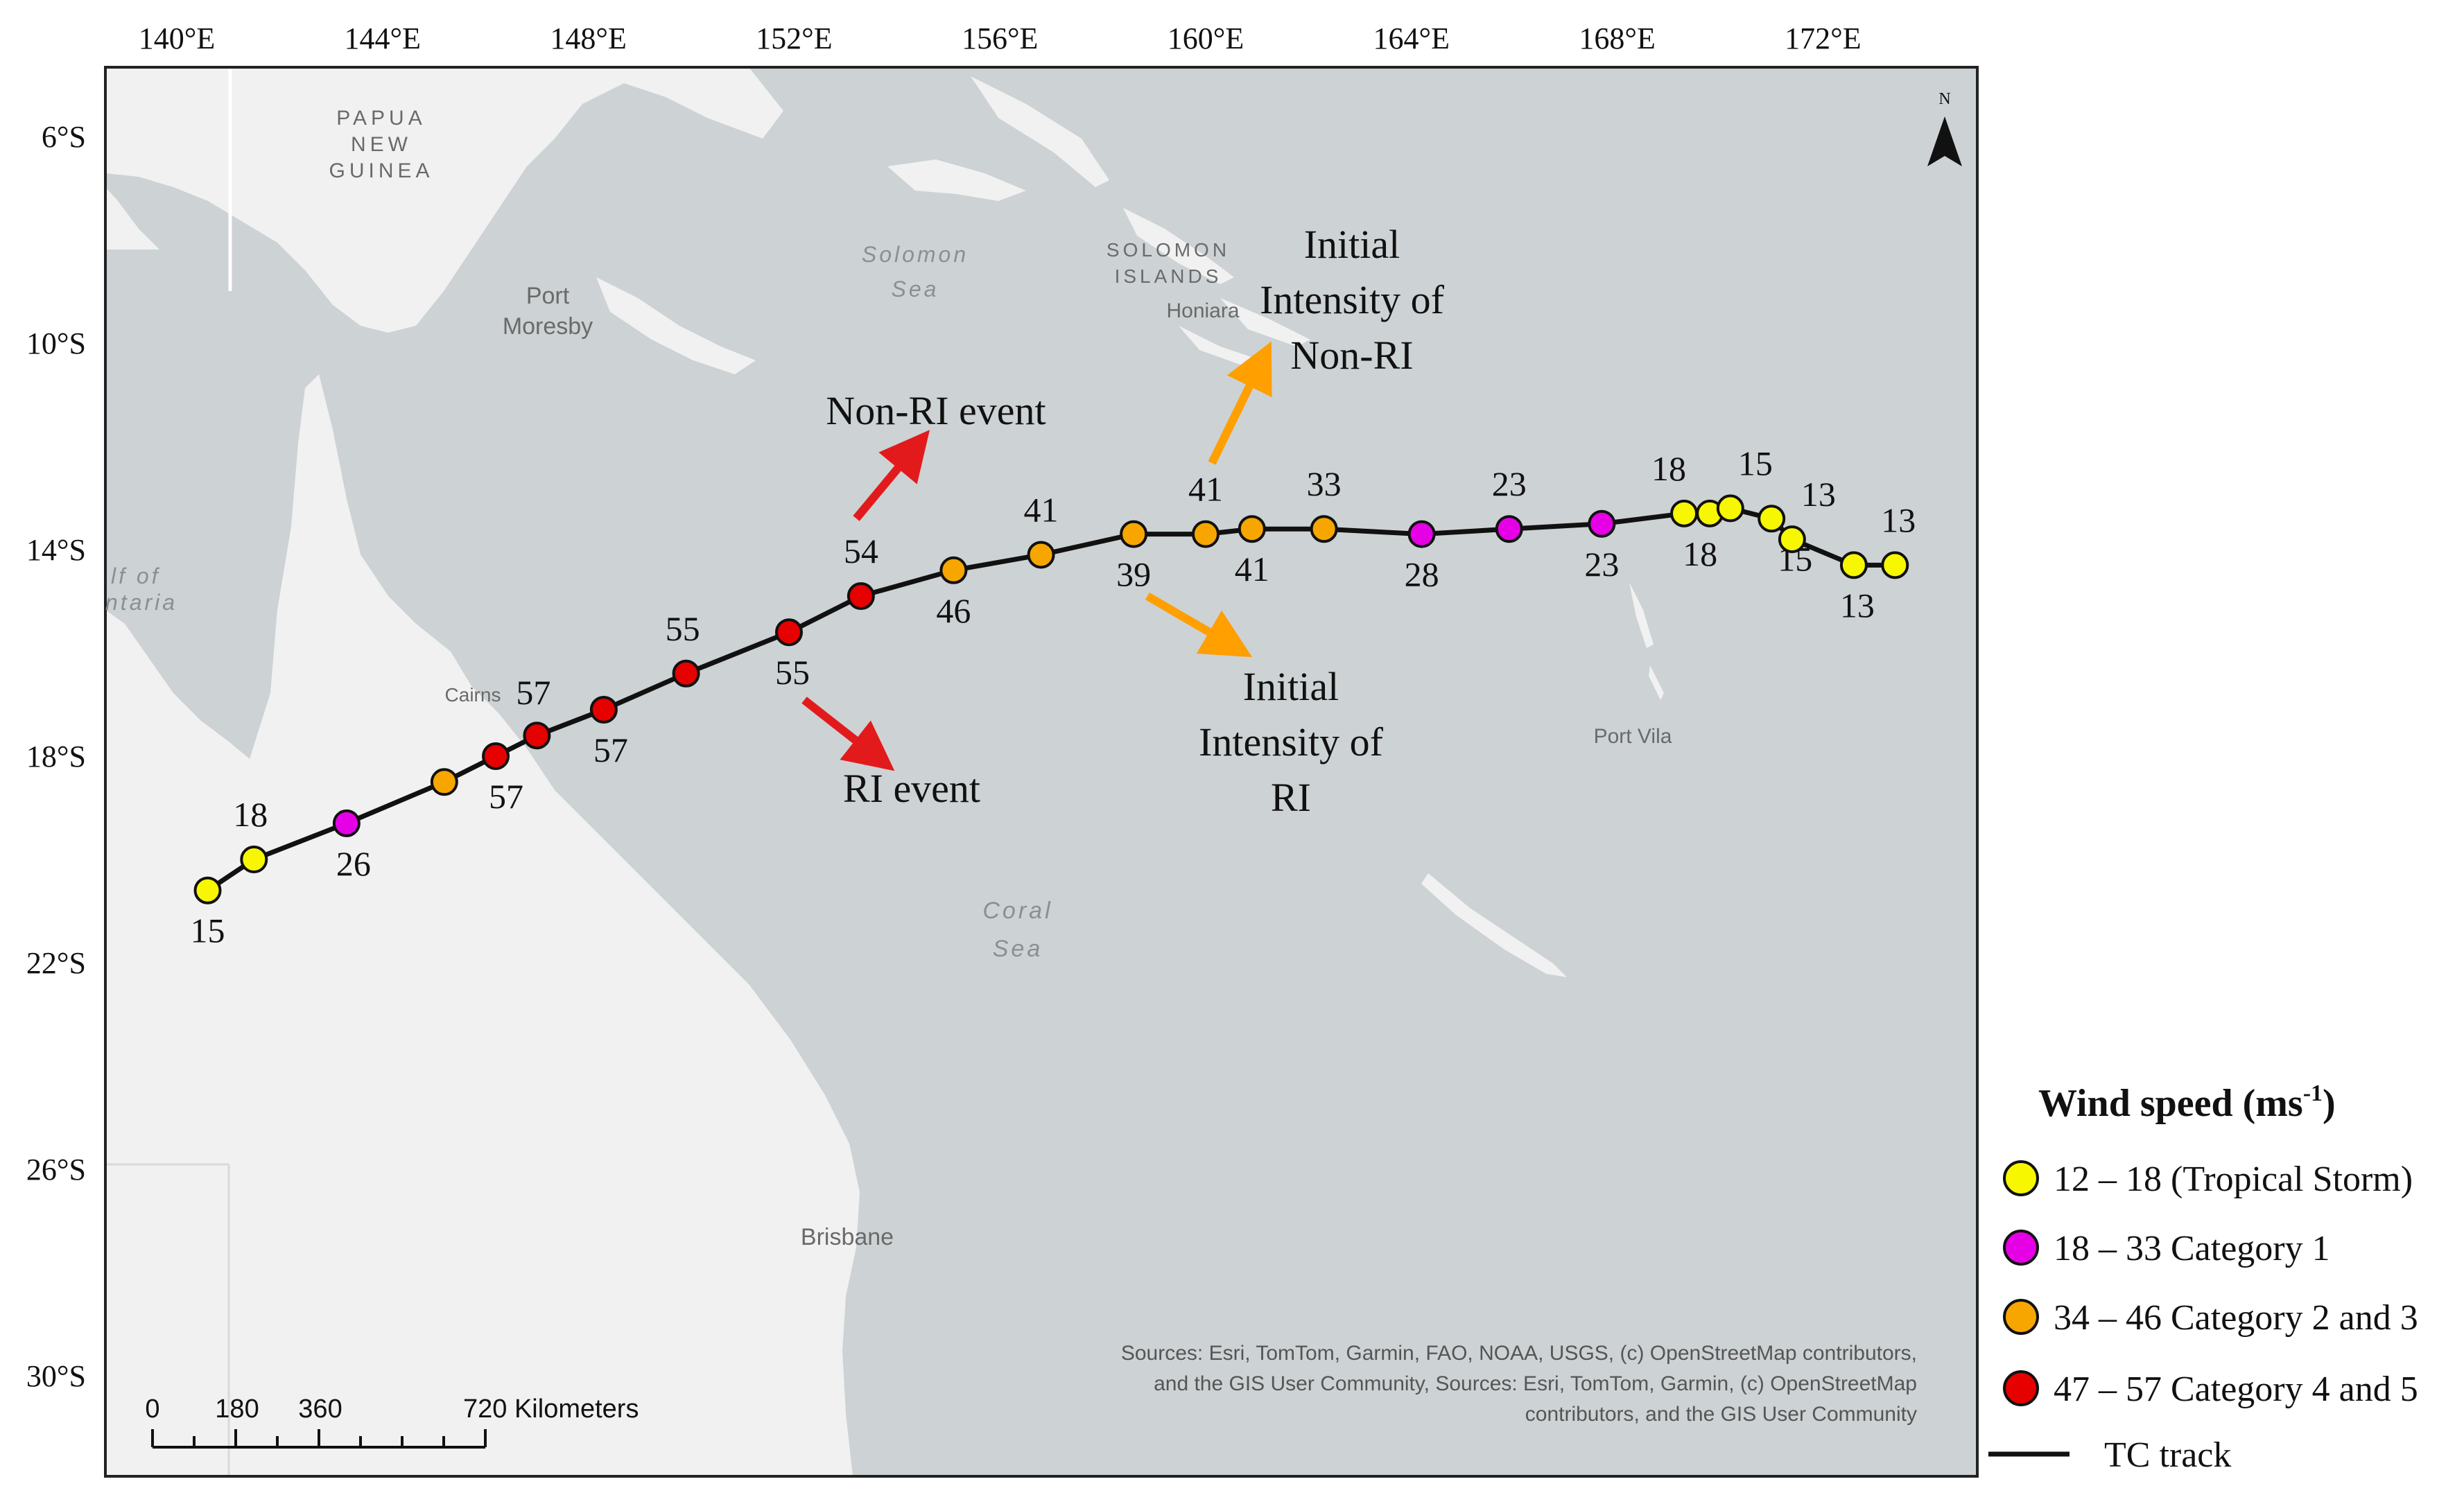 This screenshot has height=1495, width=2464. Describe the element at coordinates (2167, 1455) in the screenshot. I see `legend-label-track: TC track` at that location.